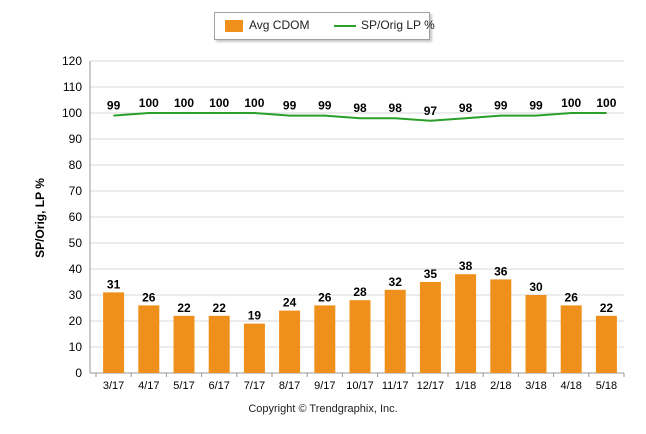 This screenshot has width=646, height=434. What do you see at coordinates (536, 287) in the screenshot?
I see `bar-data-label: 30` at bounding box center [536, 287].